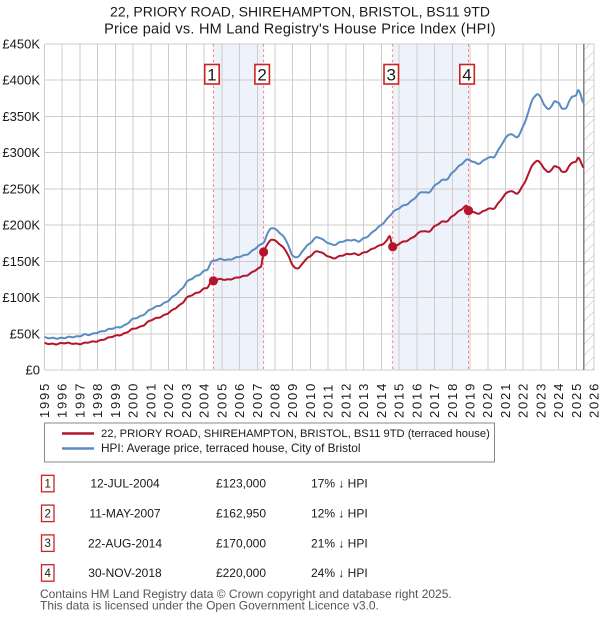 The image size is (600, 620). Describe the element at coordinates (241, 484) in the screenshot. I see `svg-text: £123,000` at that location.